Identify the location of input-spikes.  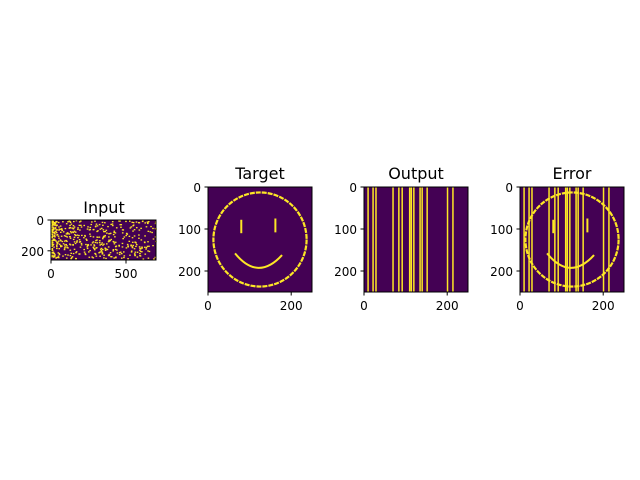
(104, 240).